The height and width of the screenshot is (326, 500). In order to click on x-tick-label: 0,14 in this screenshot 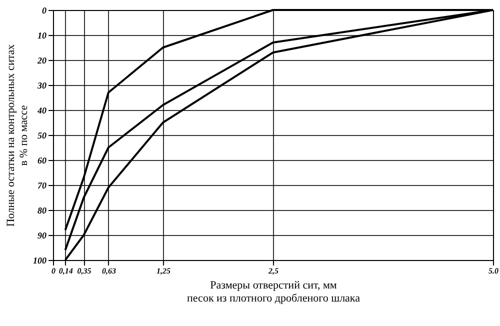, I will do `click(65, 271)`.